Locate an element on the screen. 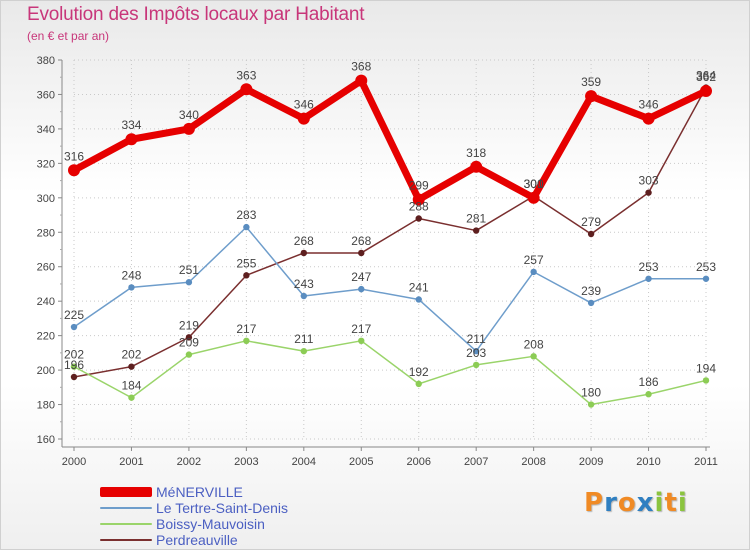  x-tick-label: 2006 is located at coordinates (418, 462).